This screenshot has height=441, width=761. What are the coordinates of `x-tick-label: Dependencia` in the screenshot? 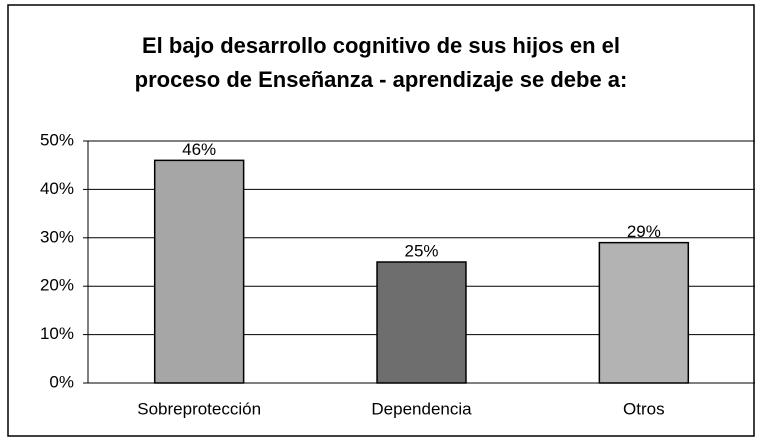 It's located at (421, 408).